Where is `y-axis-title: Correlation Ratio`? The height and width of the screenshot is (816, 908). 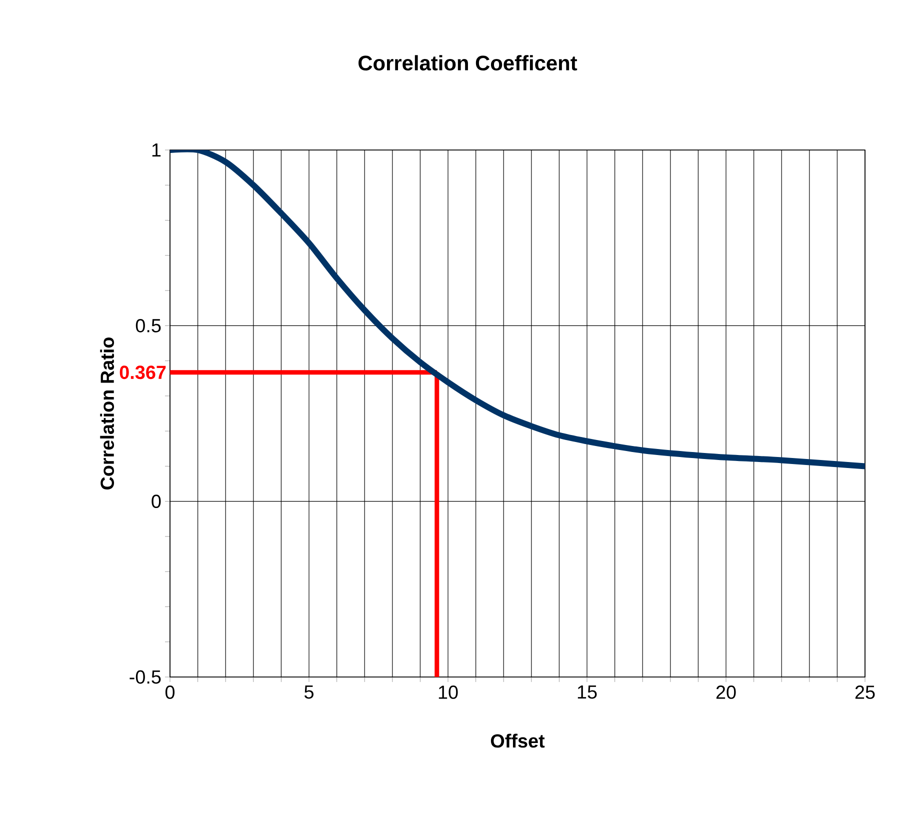 y-axis-title: Correlation Ratio is located at coordinates (107, 413).